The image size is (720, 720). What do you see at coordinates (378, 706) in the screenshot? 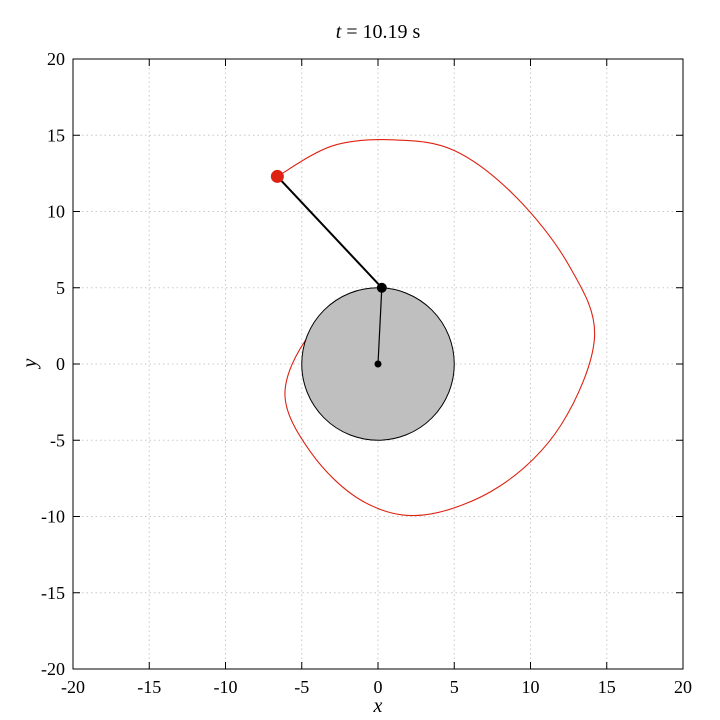
I see `x-axis-label: x` at bounding box center [378, 706].